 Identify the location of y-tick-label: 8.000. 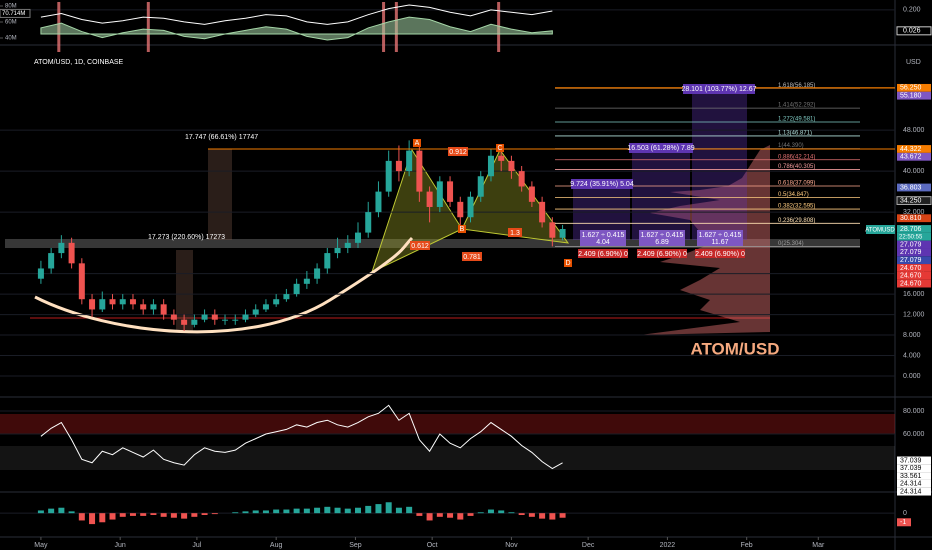
(912, 335).